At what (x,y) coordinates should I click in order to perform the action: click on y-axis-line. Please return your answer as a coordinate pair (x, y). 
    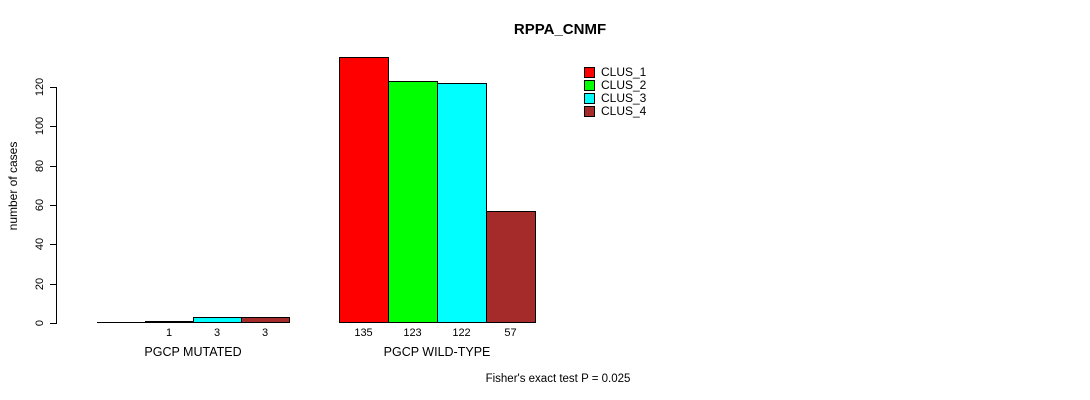
    Looking at the image, I should click on (56, 205).